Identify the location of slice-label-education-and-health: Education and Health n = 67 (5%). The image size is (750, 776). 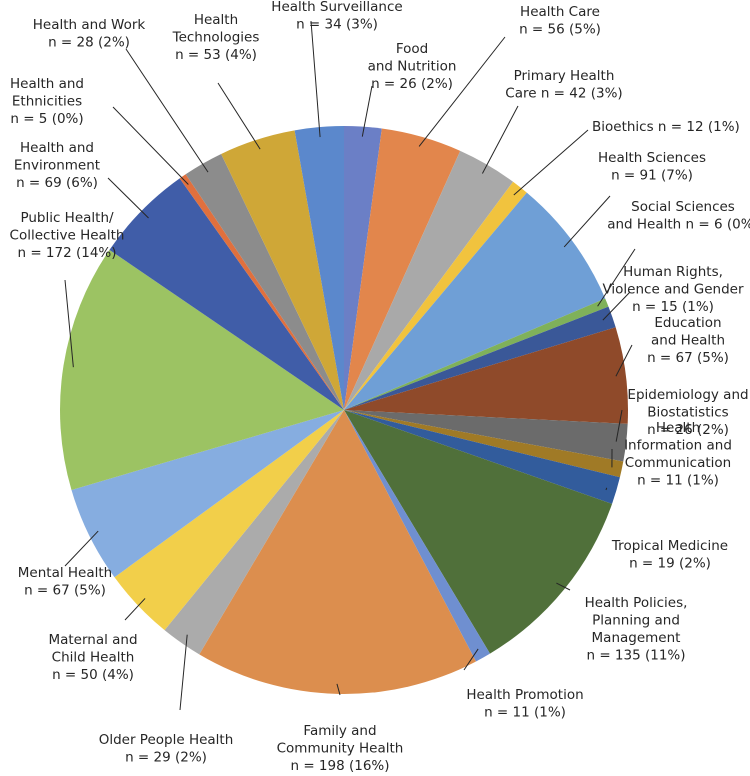
(688, 340).